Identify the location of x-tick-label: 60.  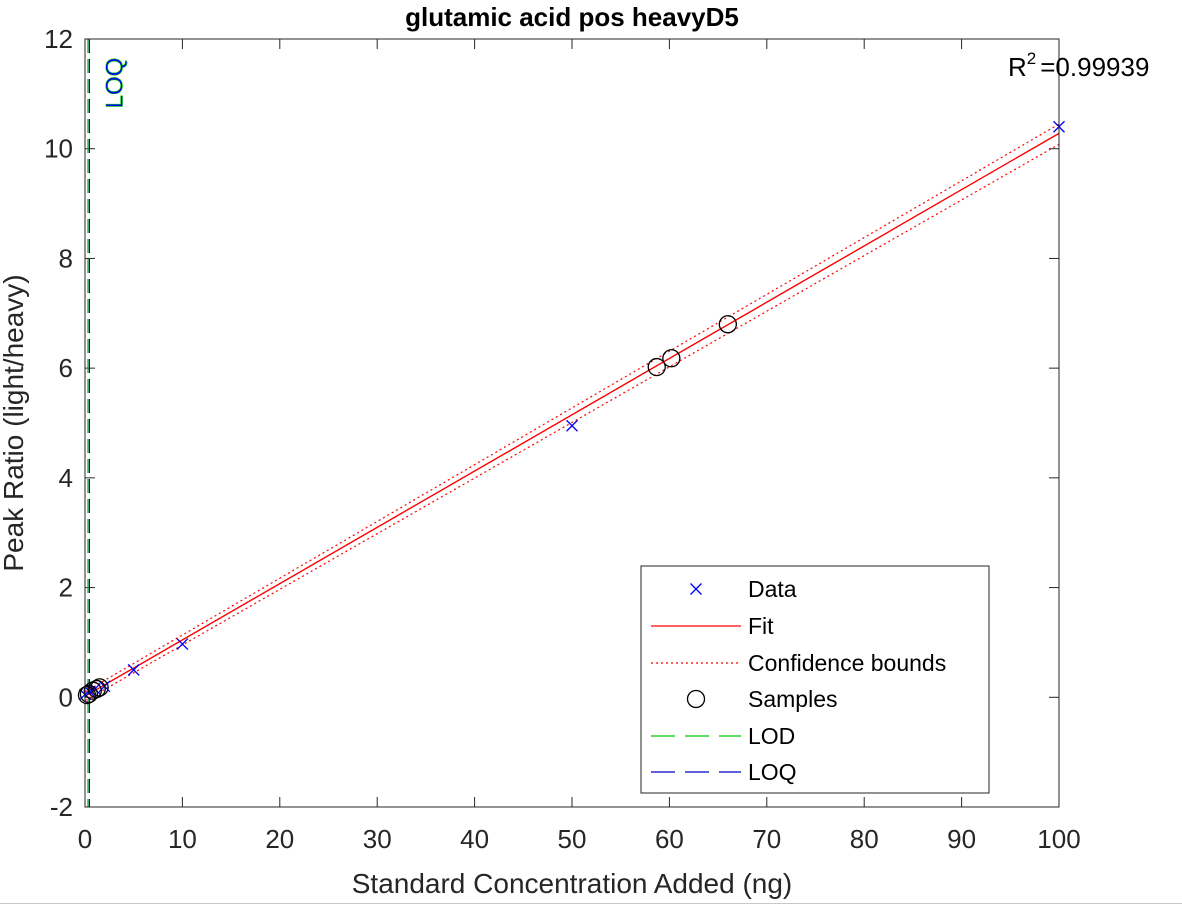
(669, 839).